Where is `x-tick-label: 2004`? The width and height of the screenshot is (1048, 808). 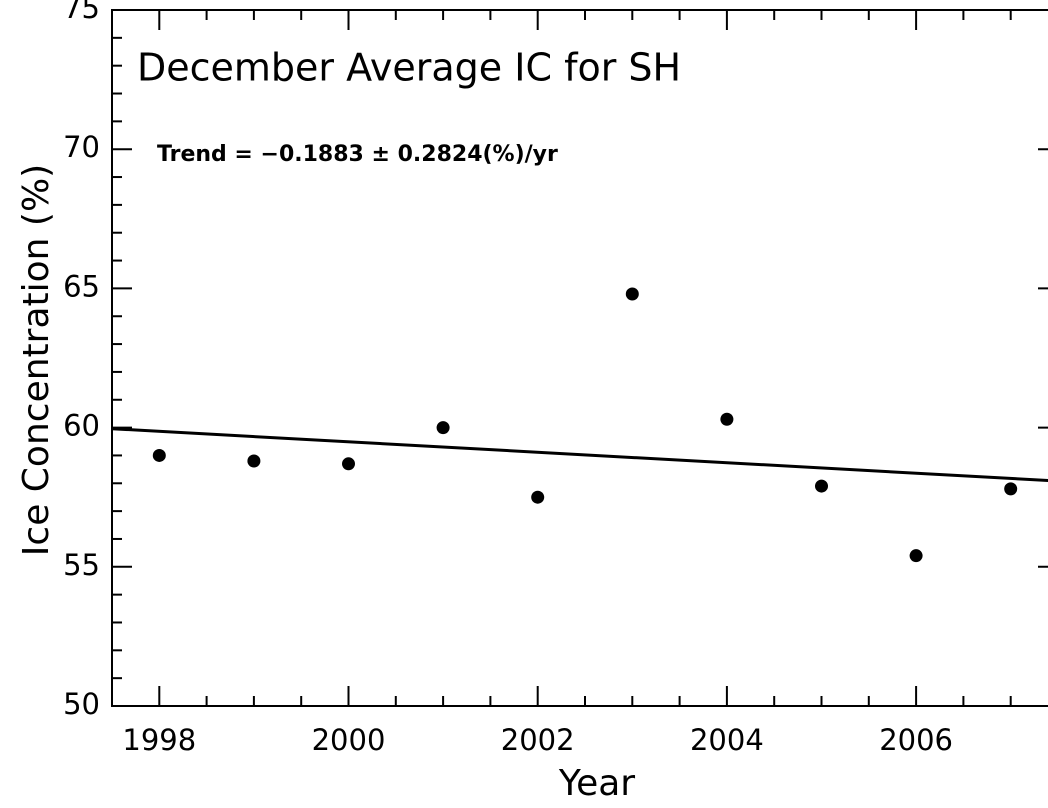
x-tick-label: 2004 is located at coordinates (727, 740).